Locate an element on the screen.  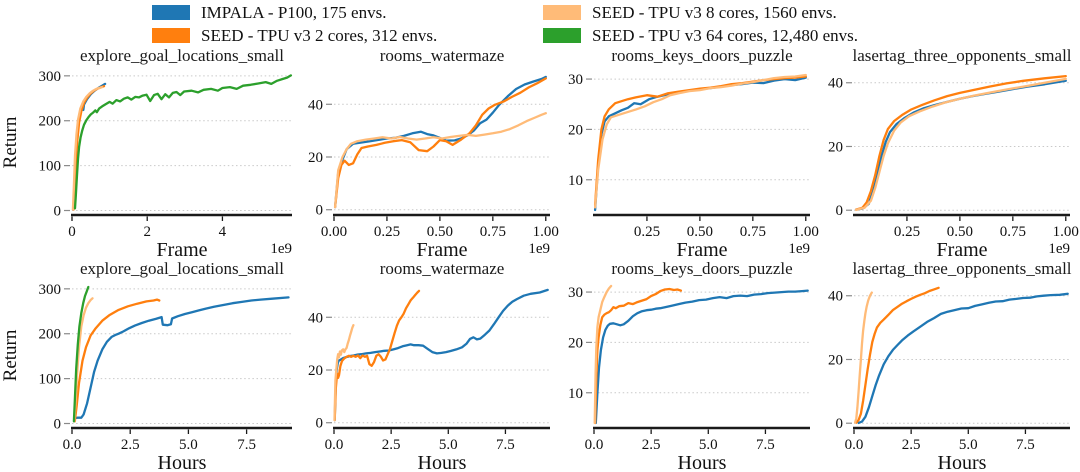
y-tick-label: 100 is located at coordinates (50, 380).